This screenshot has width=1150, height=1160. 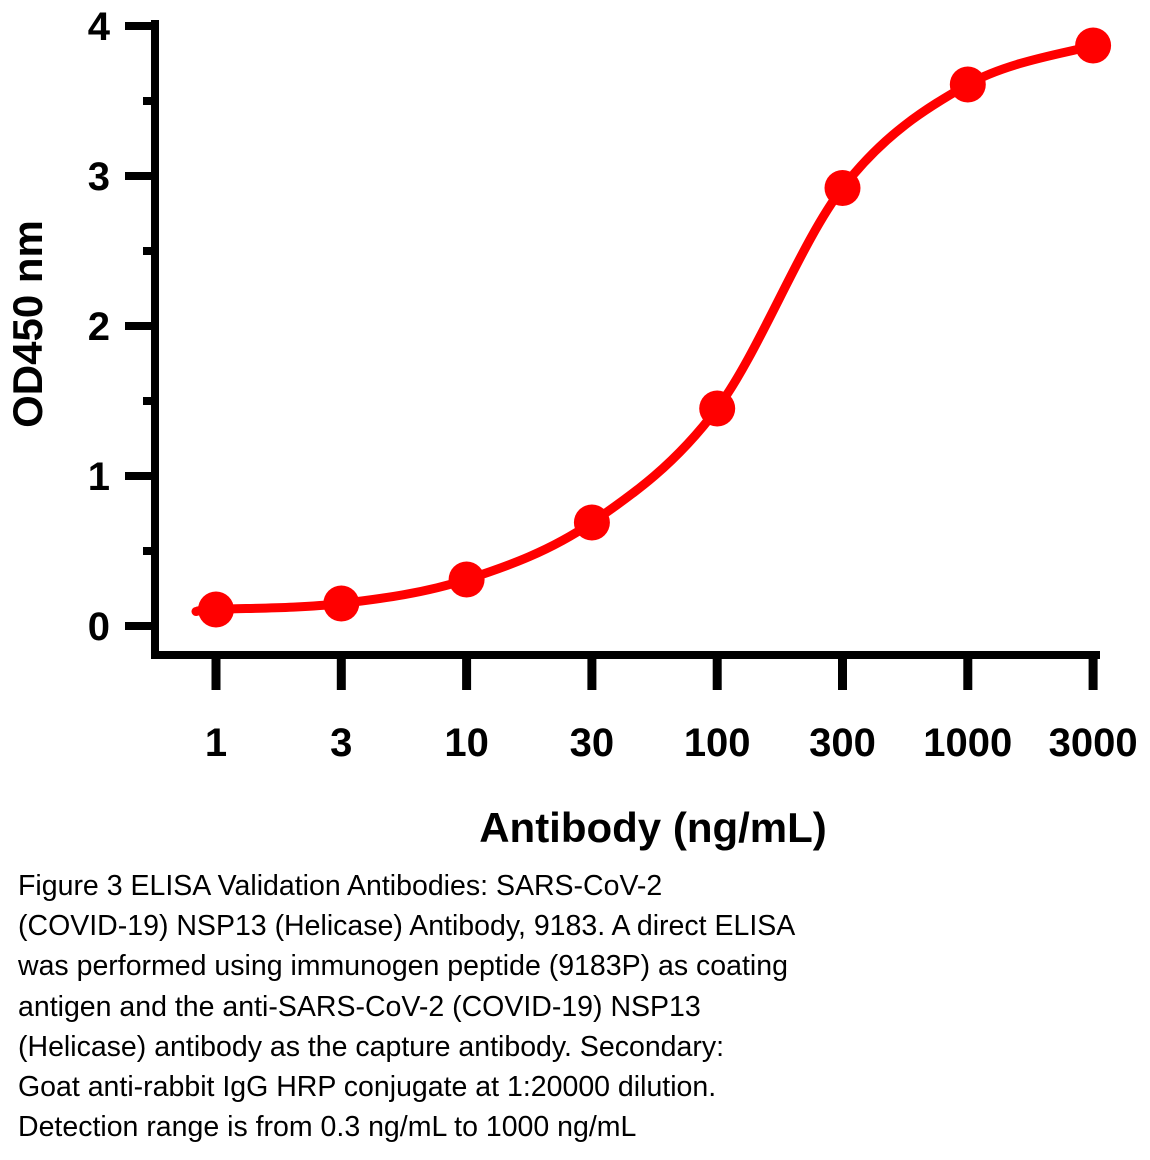 I want to click on y-tick-label: 4, so click(x=99, y=27).